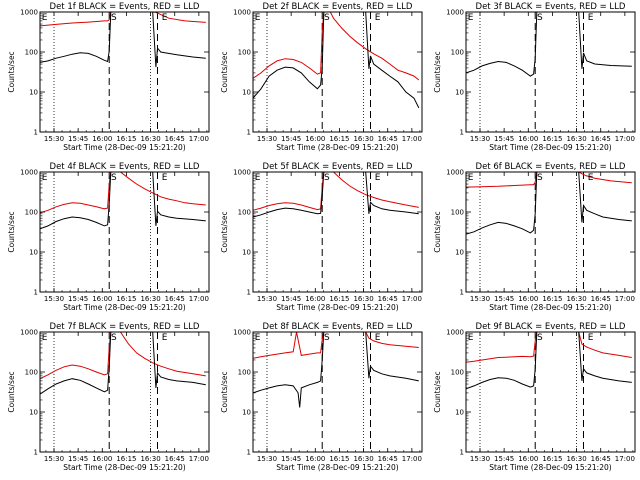  What do you see at coordinates (125, 327) in the screenshot?
I see `panel-title: Det 7f BLACK = Events, RED = LLD` at bounding box center [125, 327].